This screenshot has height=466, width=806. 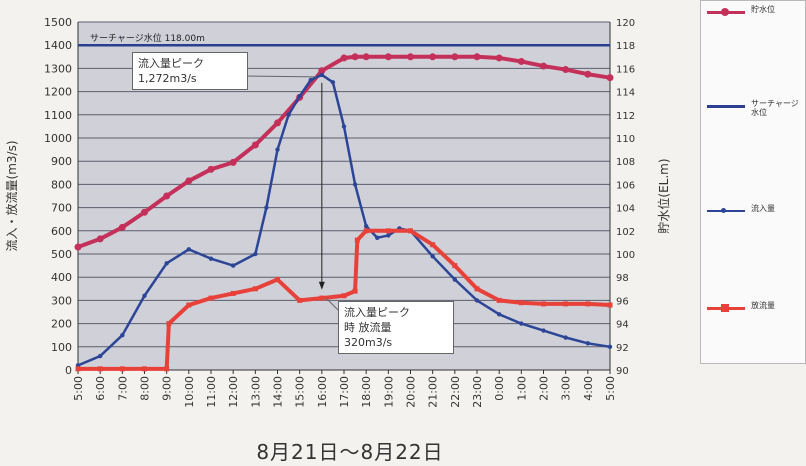 What do you see at coordinates (11, 196) in the screenshot?
I see `y-axis-title-left: 流入・放流量(m3/s)` at bounding box center [11, 196].